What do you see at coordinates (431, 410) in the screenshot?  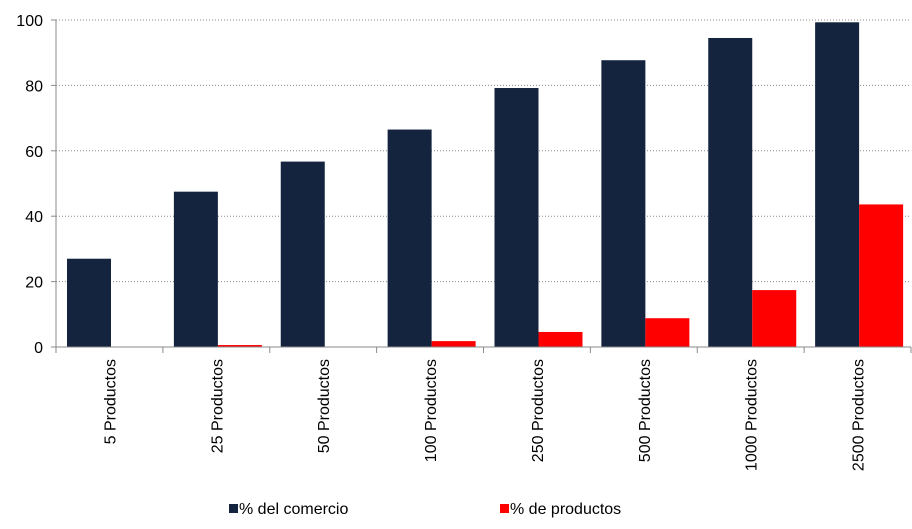 I see `x-category-label: 100 Productos` at bounding box center [431, 410].